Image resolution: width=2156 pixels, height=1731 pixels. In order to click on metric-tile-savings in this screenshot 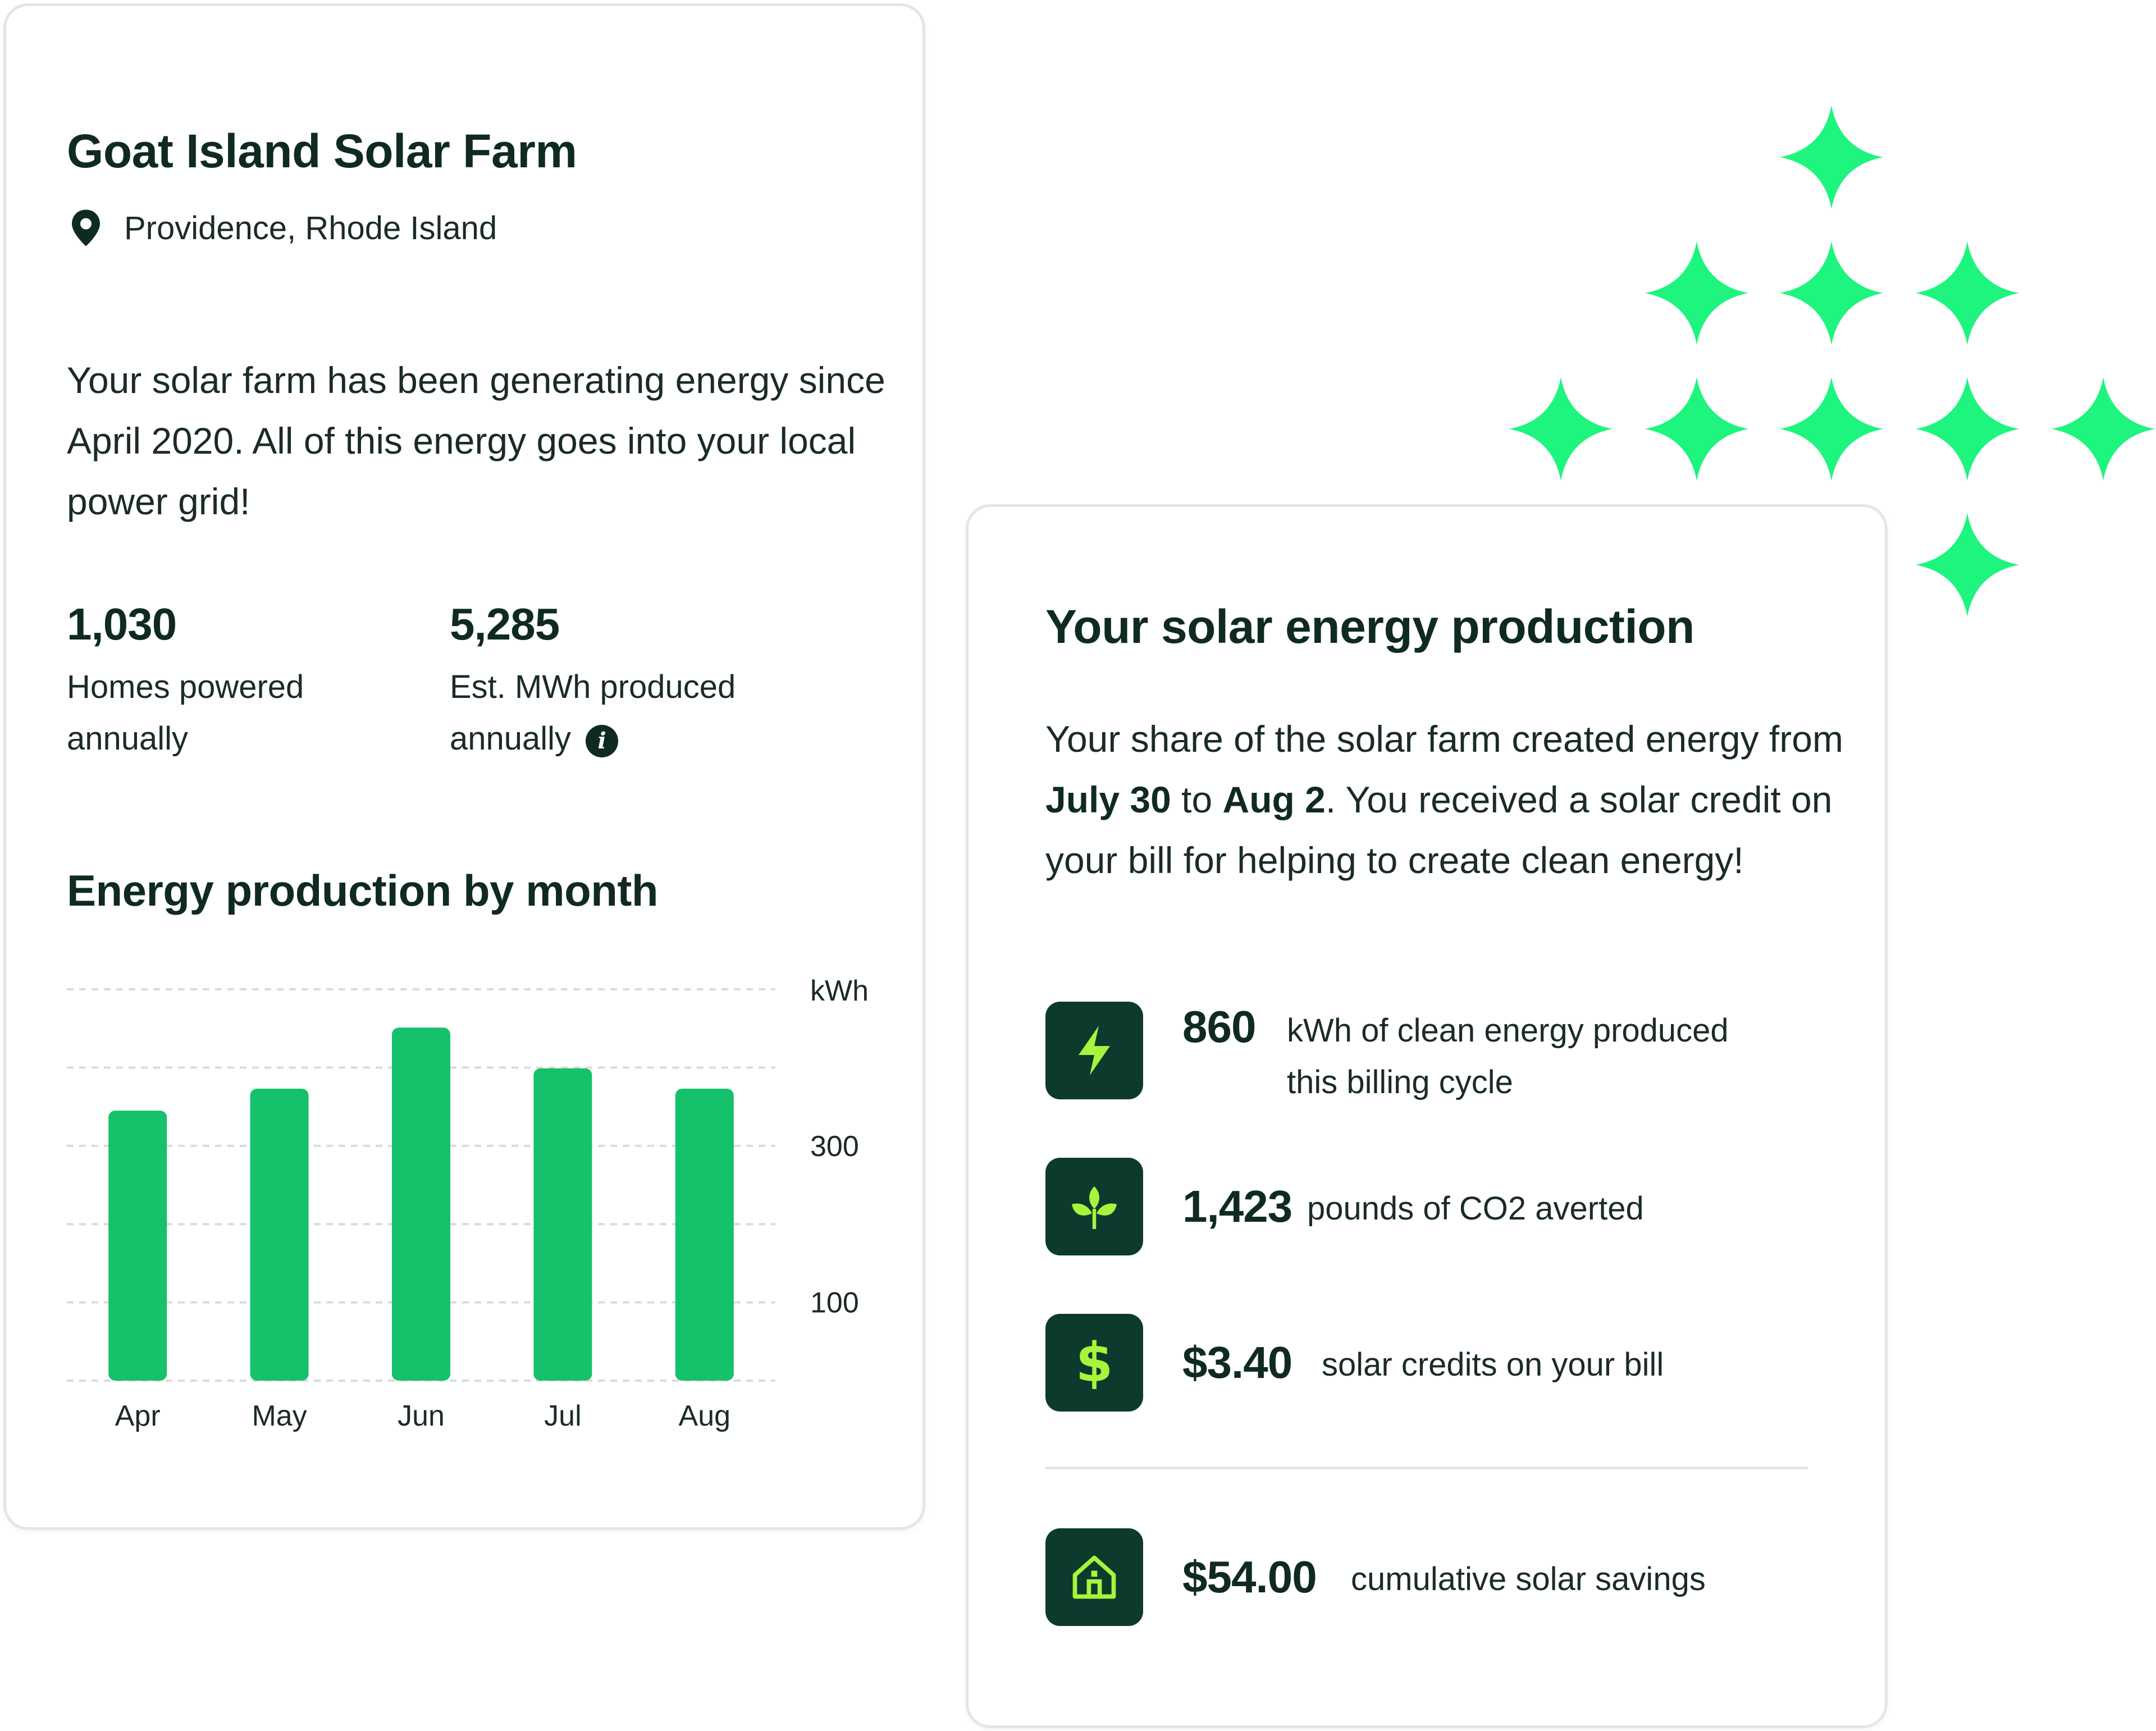, I will do `click(1094, 1577)`.